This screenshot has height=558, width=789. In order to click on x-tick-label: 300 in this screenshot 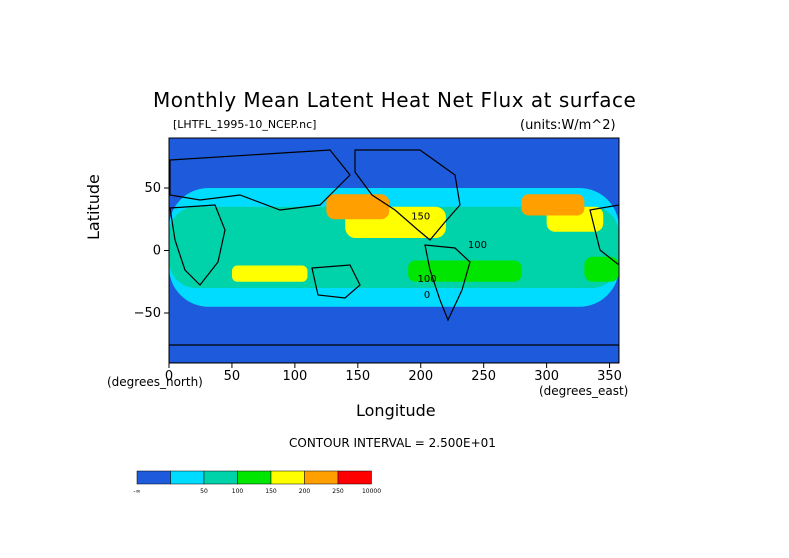, I will do `click(546, 376)`.